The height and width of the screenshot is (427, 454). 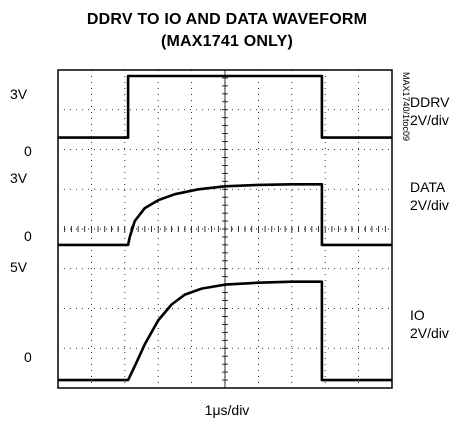 I want to click on trace-data, so click(x=225, y=215).